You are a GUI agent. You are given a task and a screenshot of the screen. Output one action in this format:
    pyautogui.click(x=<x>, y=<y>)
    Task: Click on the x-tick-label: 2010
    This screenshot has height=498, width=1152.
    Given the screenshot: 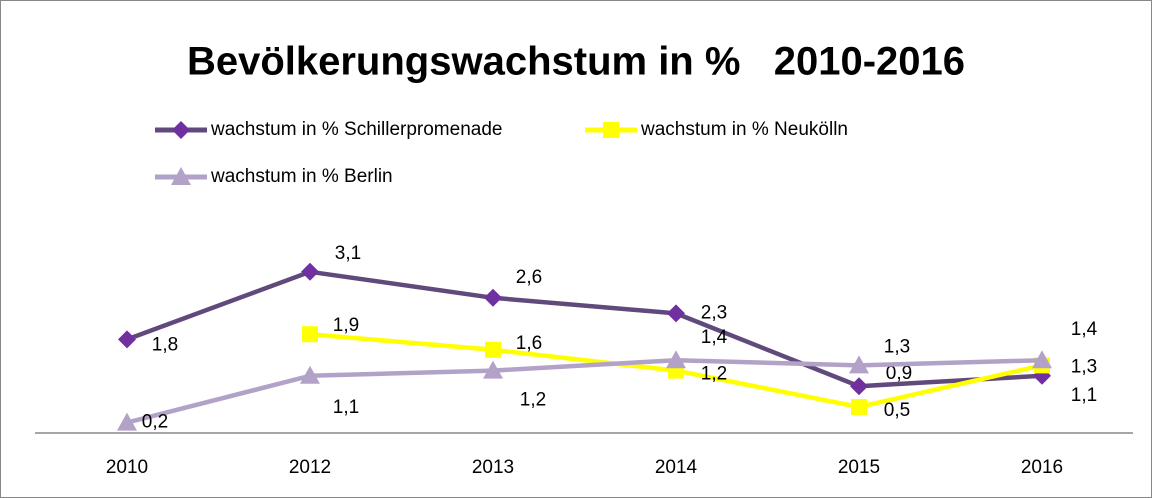 What is the action you would take?
    pyautogui.click(x=127, y=467)
    